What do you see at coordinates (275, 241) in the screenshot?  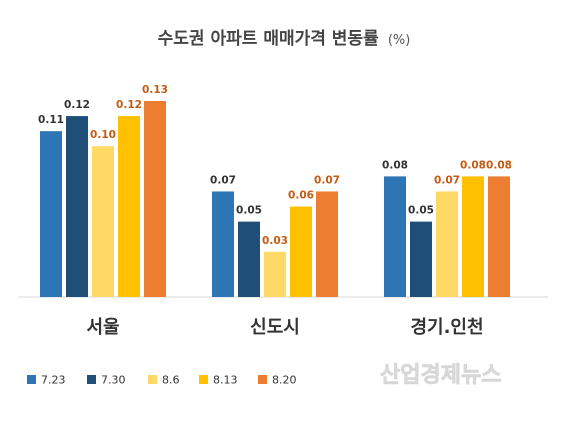 I see `value-label-신도시-8.6: 0.03` at bounding box center [275, 241].